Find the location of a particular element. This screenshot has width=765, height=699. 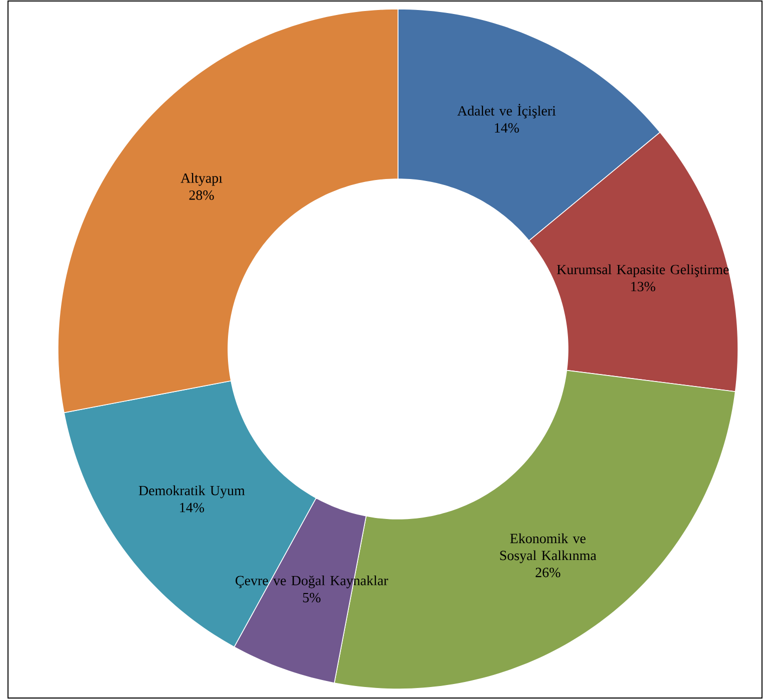

slice-label: Ekonomik ve Sosyal Kalkınma is located at coordinates (548, 548).